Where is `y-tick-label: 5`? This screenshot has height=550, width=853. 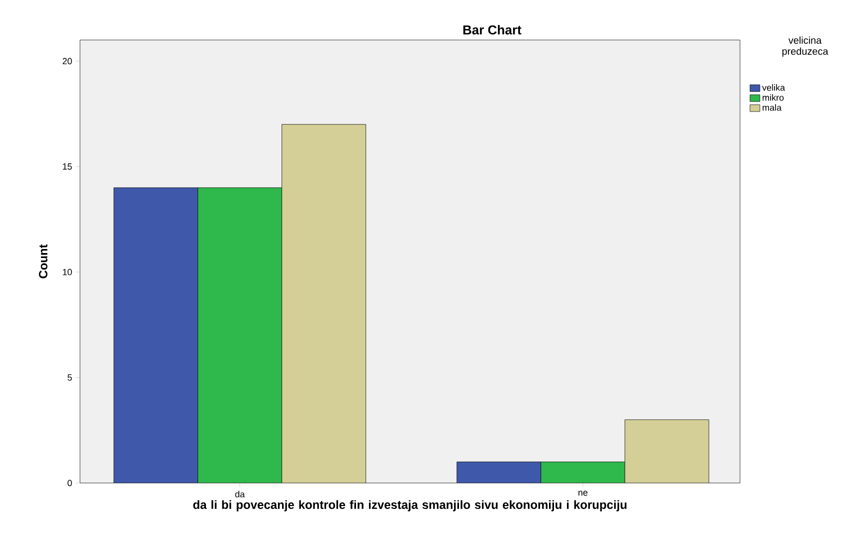
y-tick-label: 5 is located at coordinates (70, 377).